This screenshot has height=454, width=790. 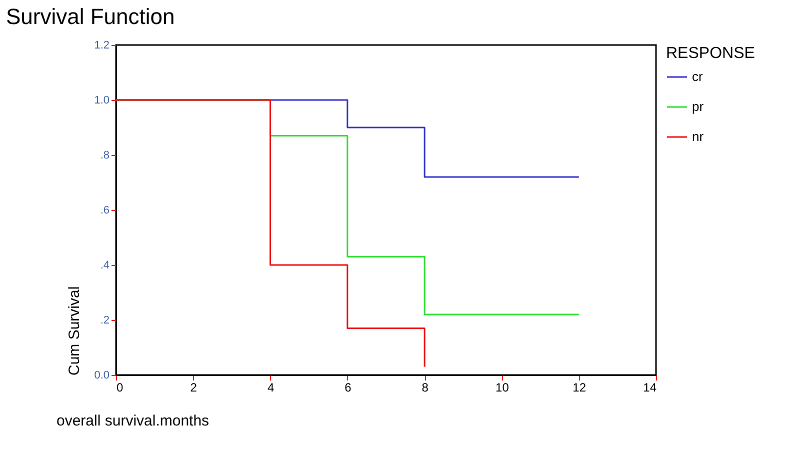 I want to click on legend-label: pr, so click(x=698, y=106).